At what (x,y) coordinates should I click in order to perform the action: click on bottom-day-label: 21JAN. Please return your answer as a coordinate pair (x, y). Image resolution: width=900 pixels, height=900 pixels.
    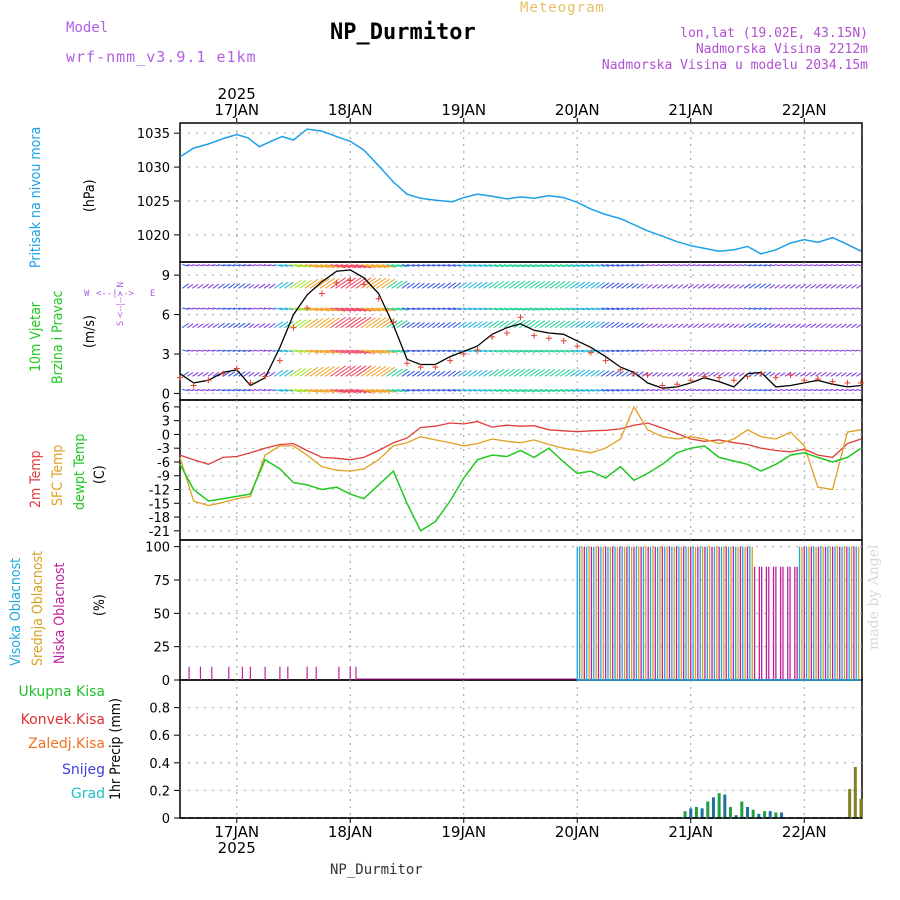
    Looking at the image, I should click on (690, 832).